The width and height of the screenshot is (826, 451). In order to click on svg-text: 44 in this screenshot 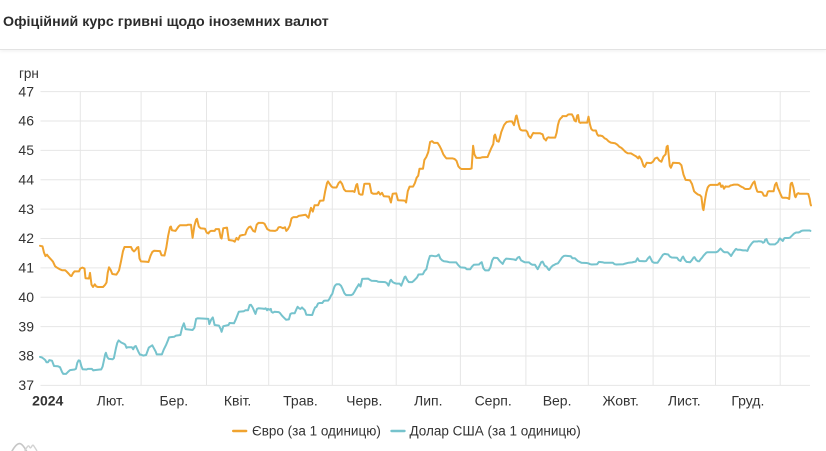, I will do `click(26, 179)`.